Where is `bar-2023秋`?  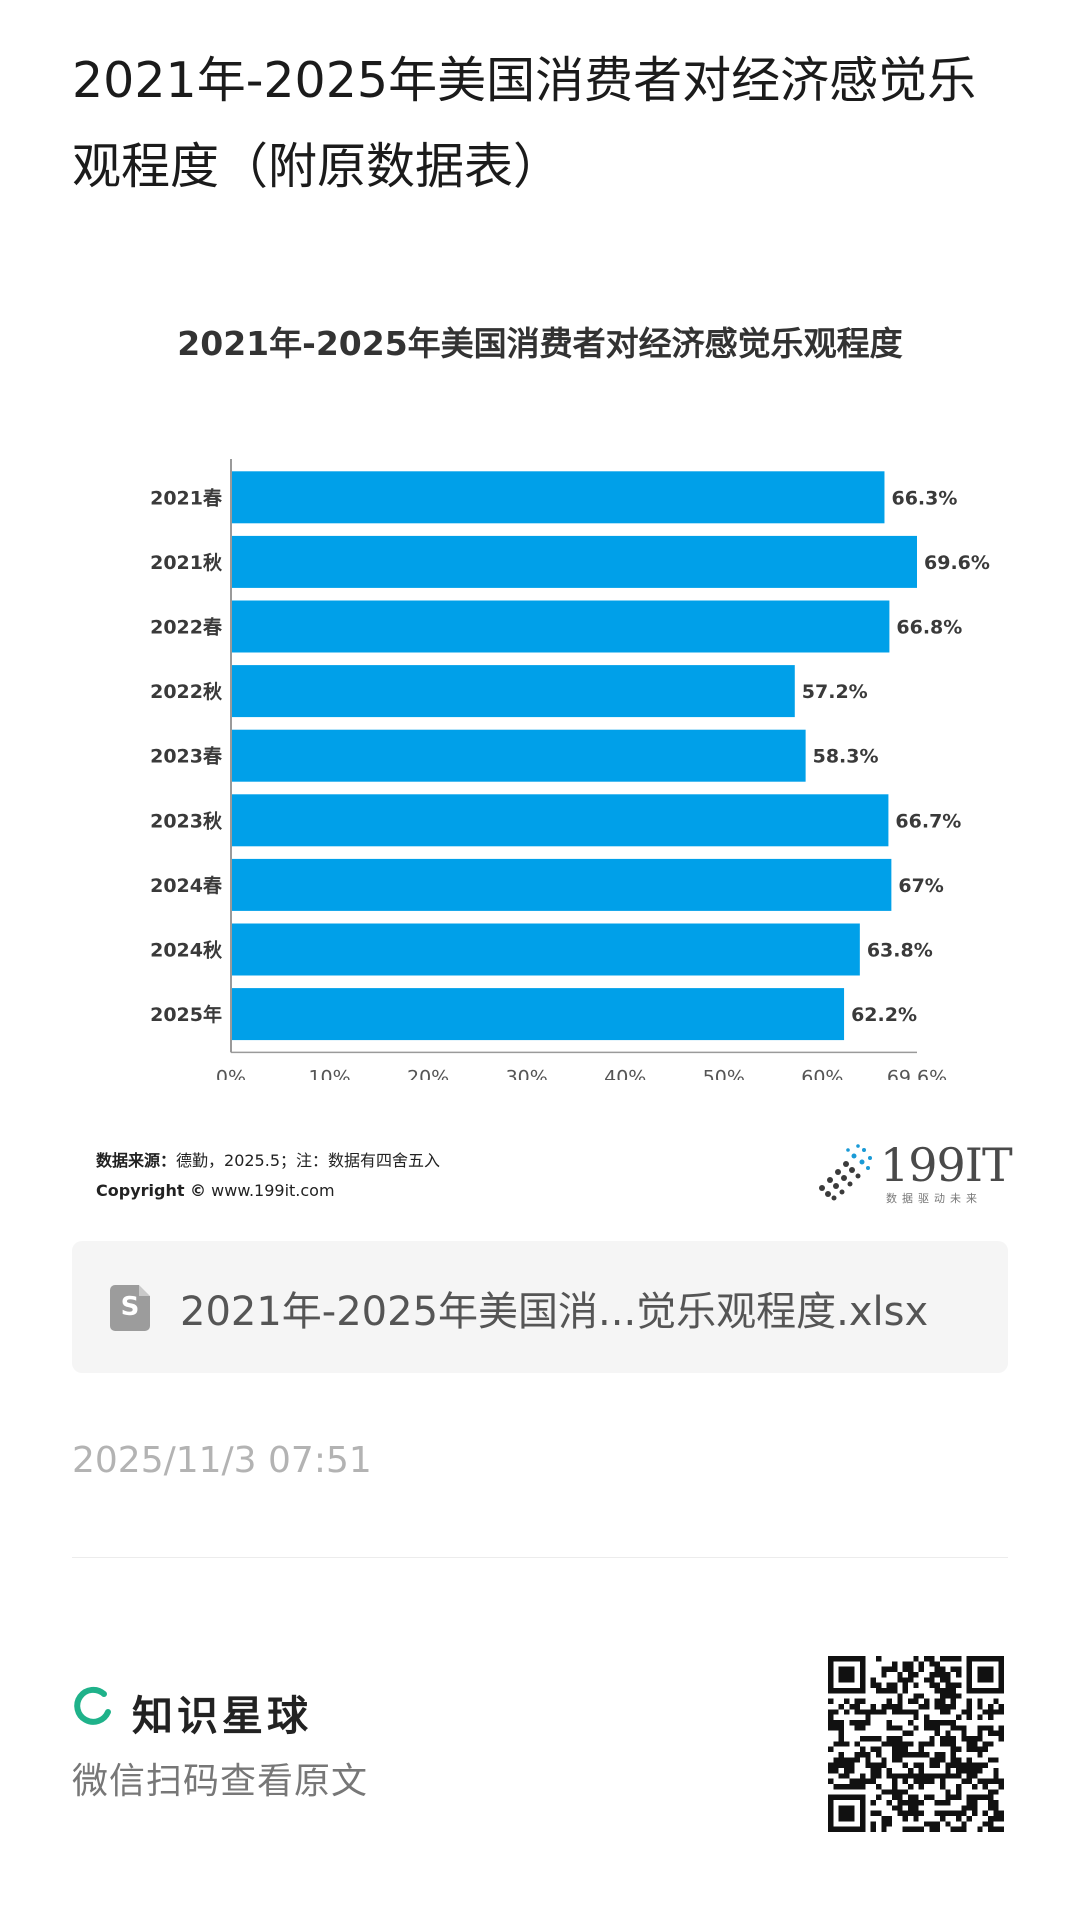 bar-2023秋 is located at coordinates (560, 820).